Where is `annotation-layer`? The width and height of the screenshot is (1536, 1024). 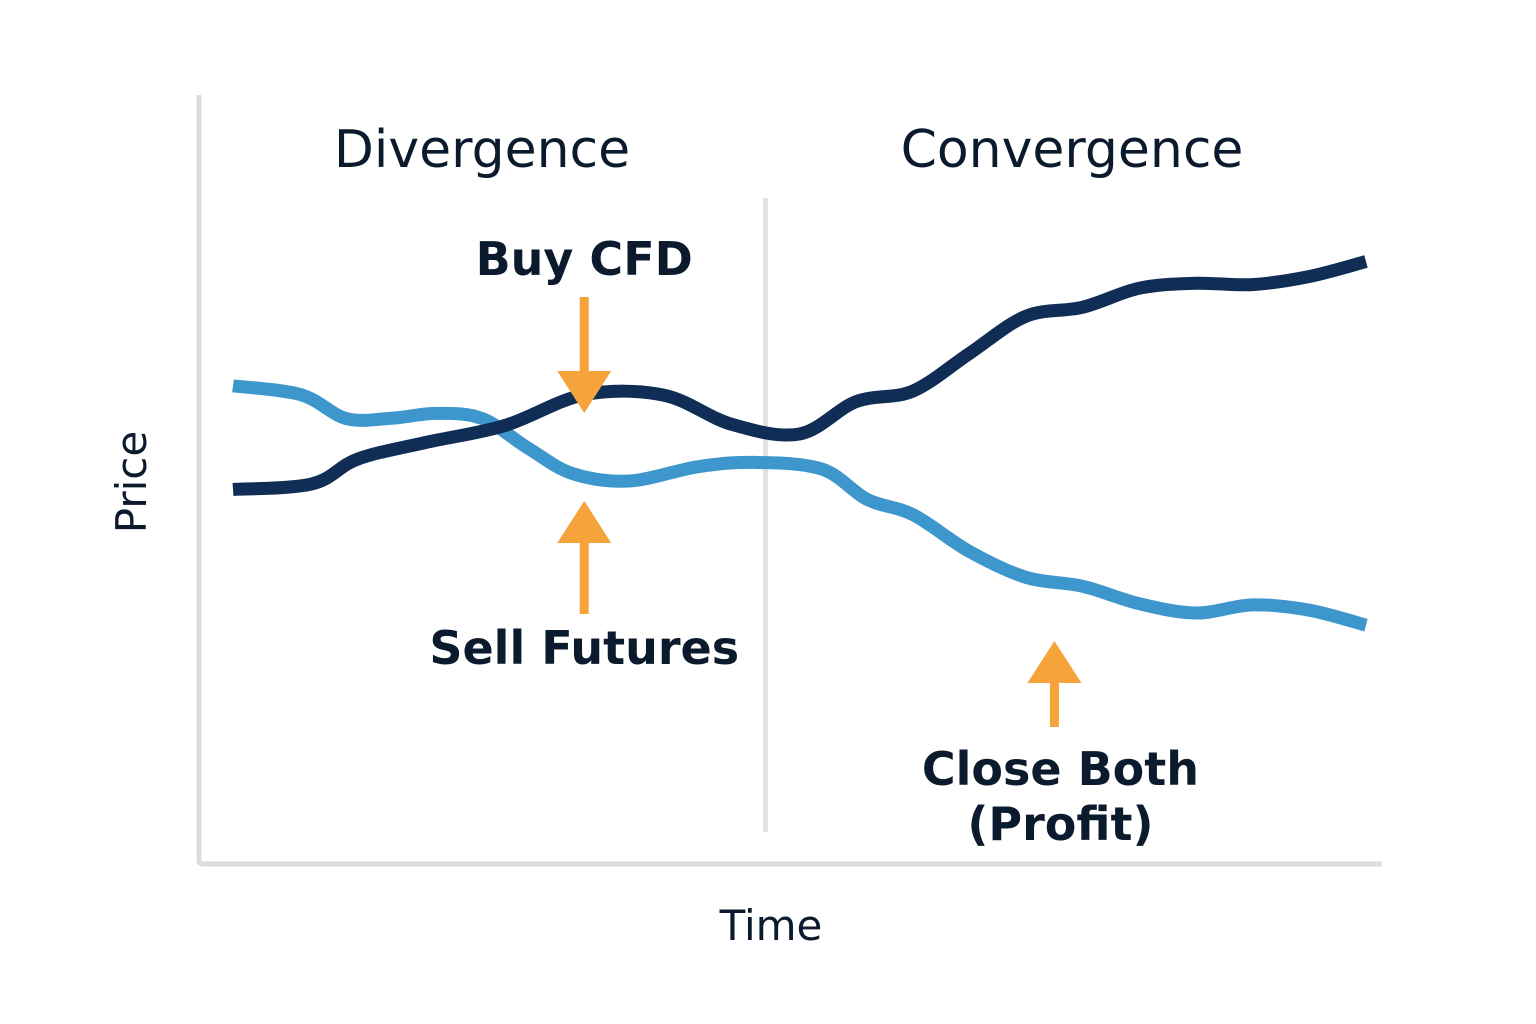 annotation-layer is located at coordinates (819, 512).